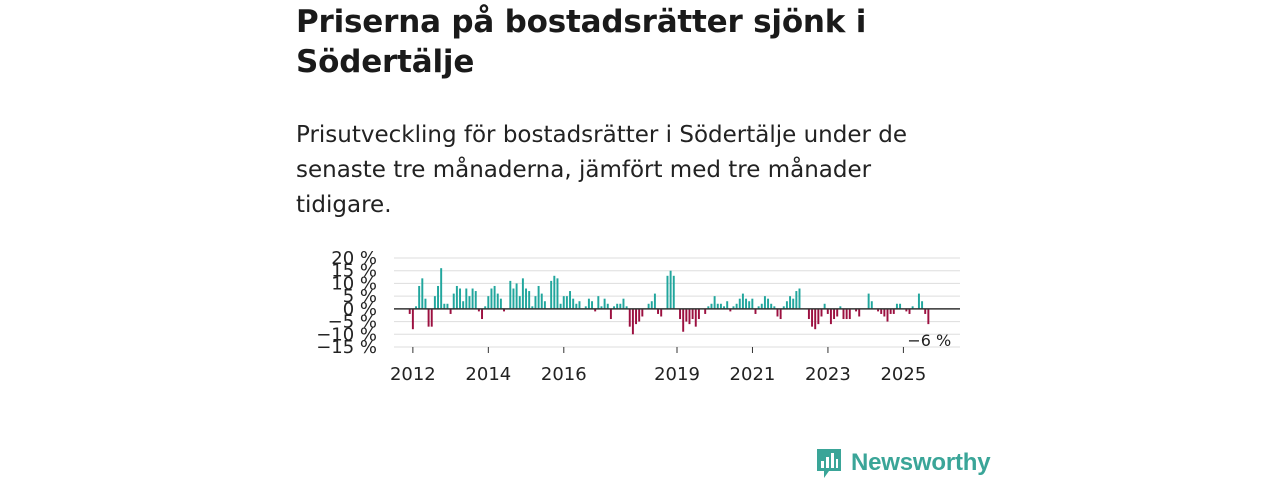 This screenshot has height=480, width=1280. I want to click on x-tick-label: 2014, so click(488, 374).